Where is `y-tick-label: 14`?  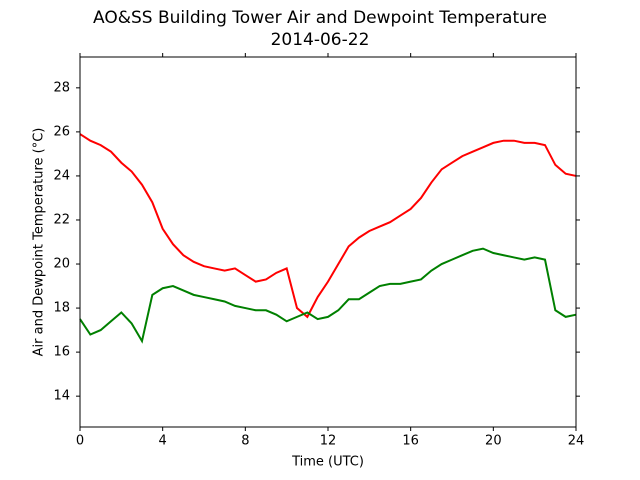
y-tick-label: 14 is located at coordinates (61, 396).